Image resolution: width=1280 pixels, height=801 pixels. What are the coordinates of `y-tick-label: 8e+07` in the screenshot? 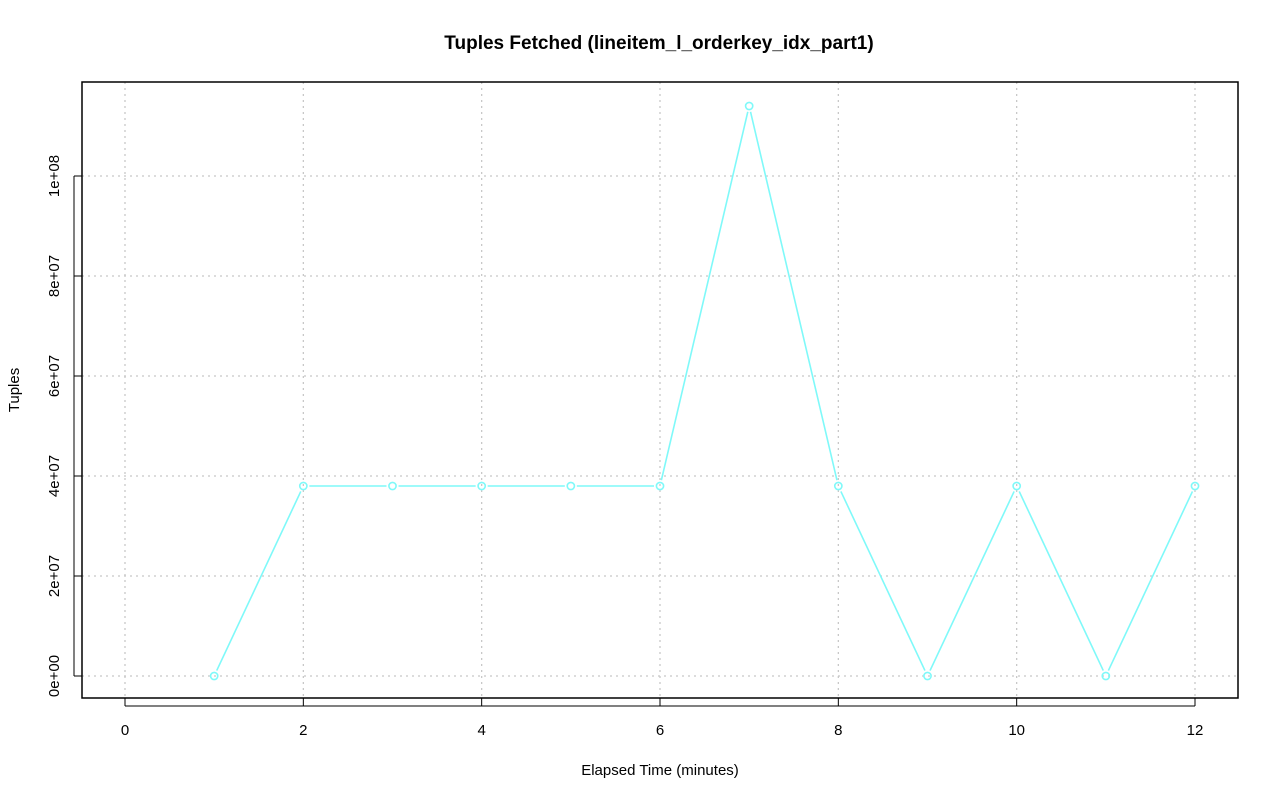 It's located at (54, 276).